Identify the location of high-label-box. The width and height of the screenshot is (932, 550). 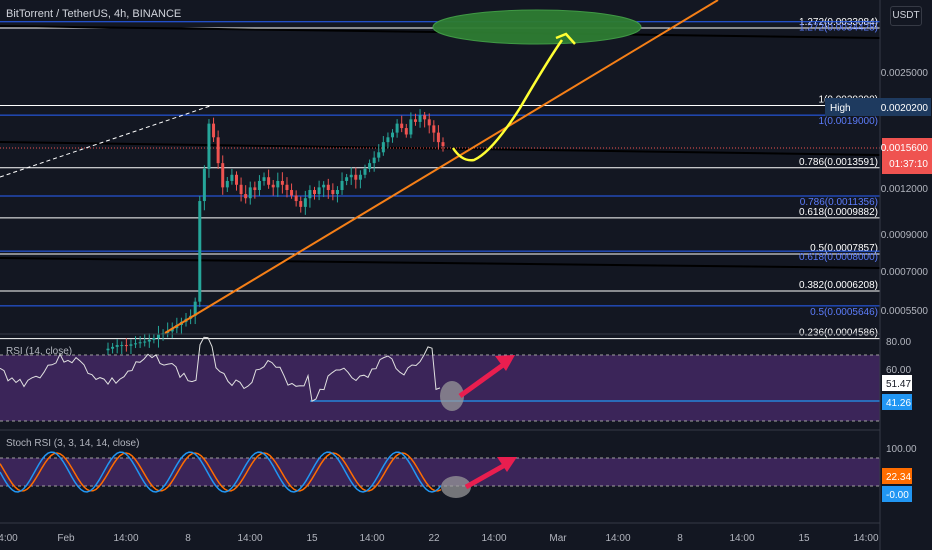
(878, 107).